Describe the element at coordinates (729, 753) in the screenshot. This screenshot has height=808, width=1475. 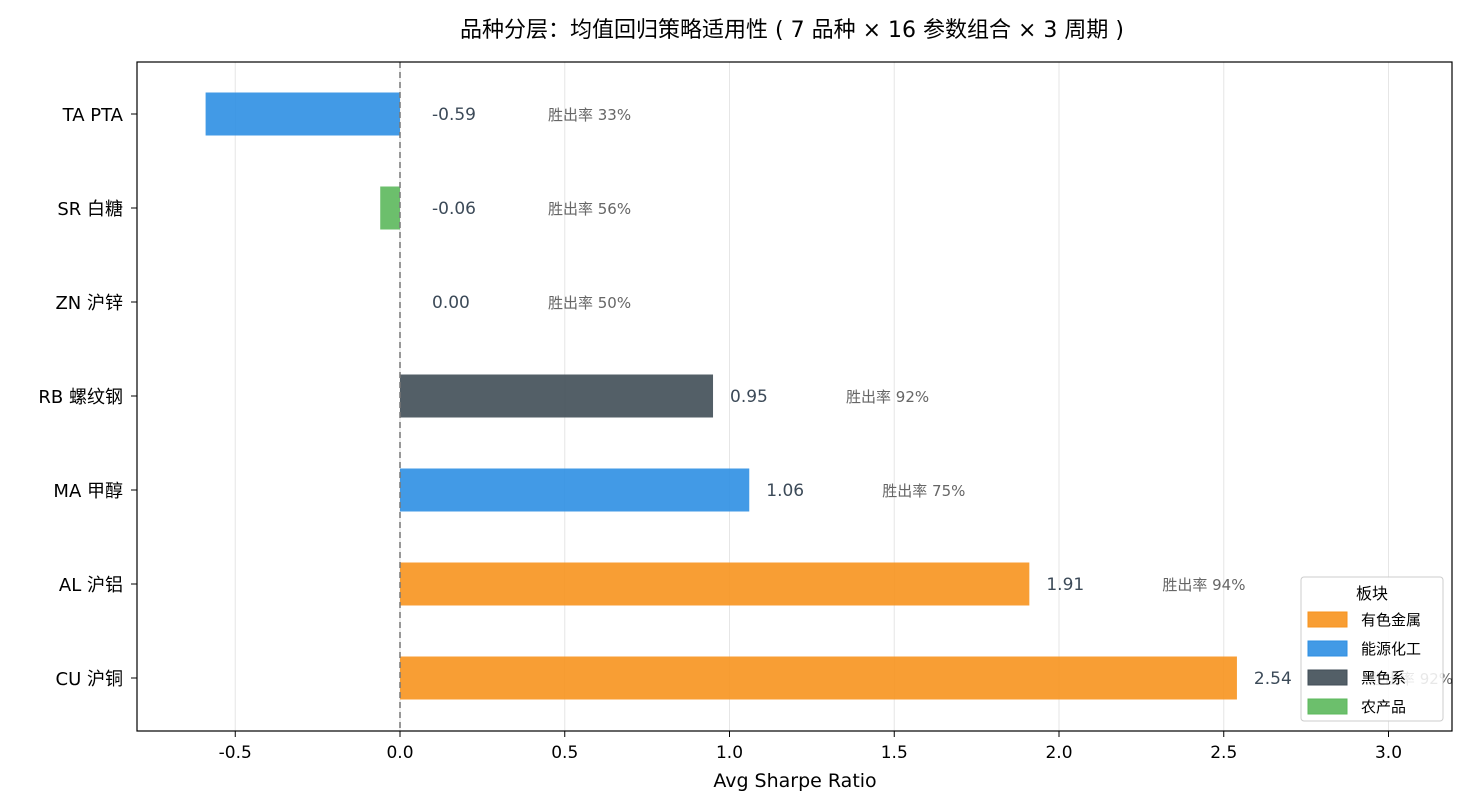
I see `x-tick-label: 1.0` at that location.